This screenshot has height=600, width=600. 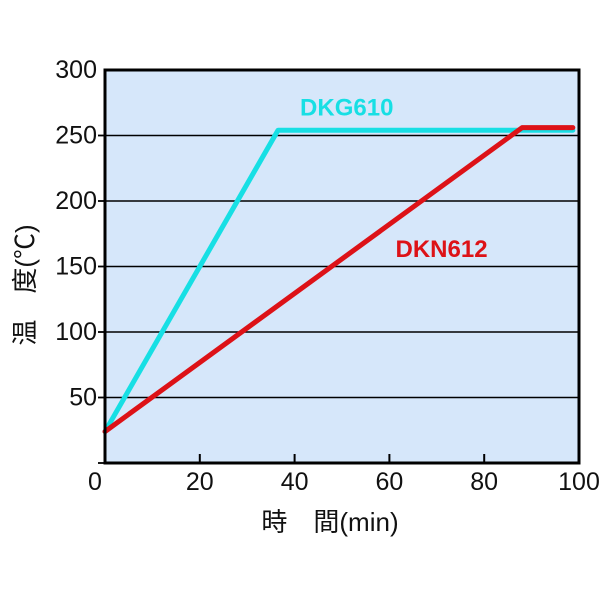 I want to click on xtick-label-40: 40, so click(x=295, y=482).